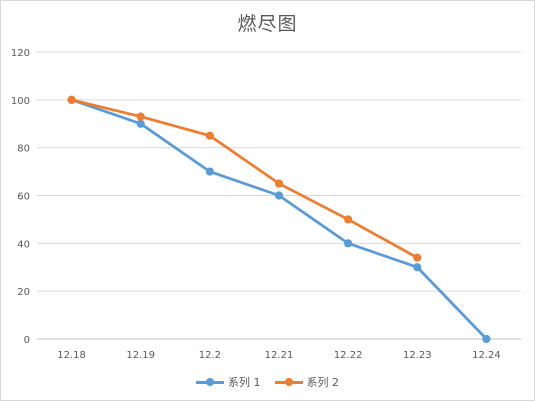 Image resolution: width=535 pixels, height=401 pixels. I want to click on legend: 系列 1 系列 2, so click(267, 382).